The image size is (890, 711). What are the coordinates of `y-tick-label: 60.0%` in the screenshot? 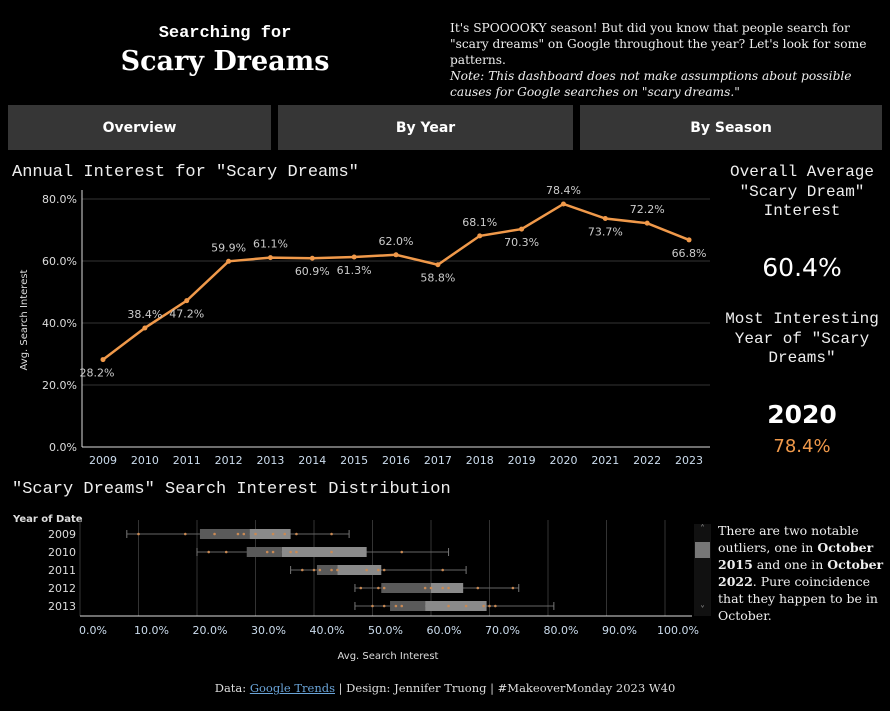 It's located at (59, 261).